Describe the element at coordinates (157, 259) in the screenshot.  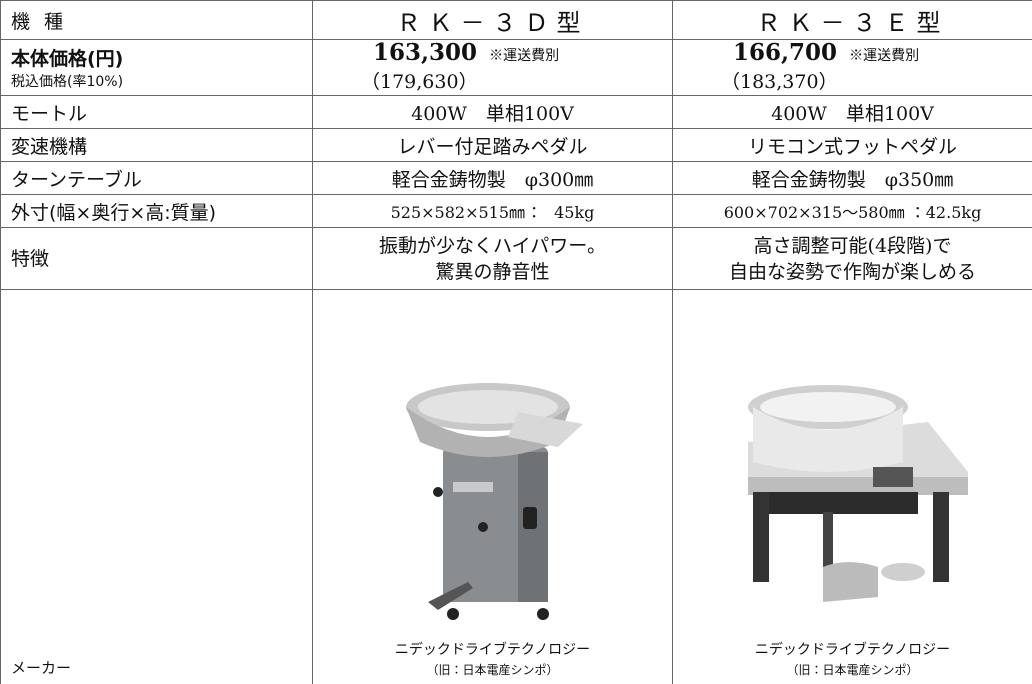
I see `row-label: 特徴` at that location.